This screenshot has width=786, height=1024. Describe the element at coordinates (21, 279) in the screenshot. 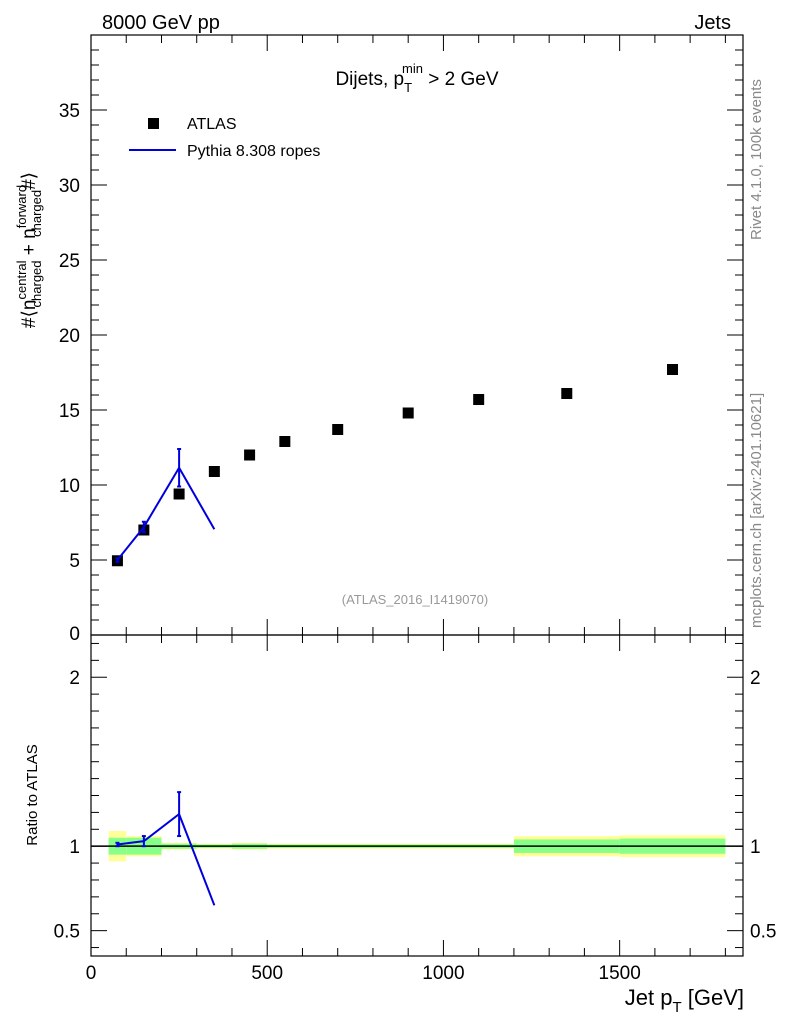

I see `ylabel-sup1: central` at that location.